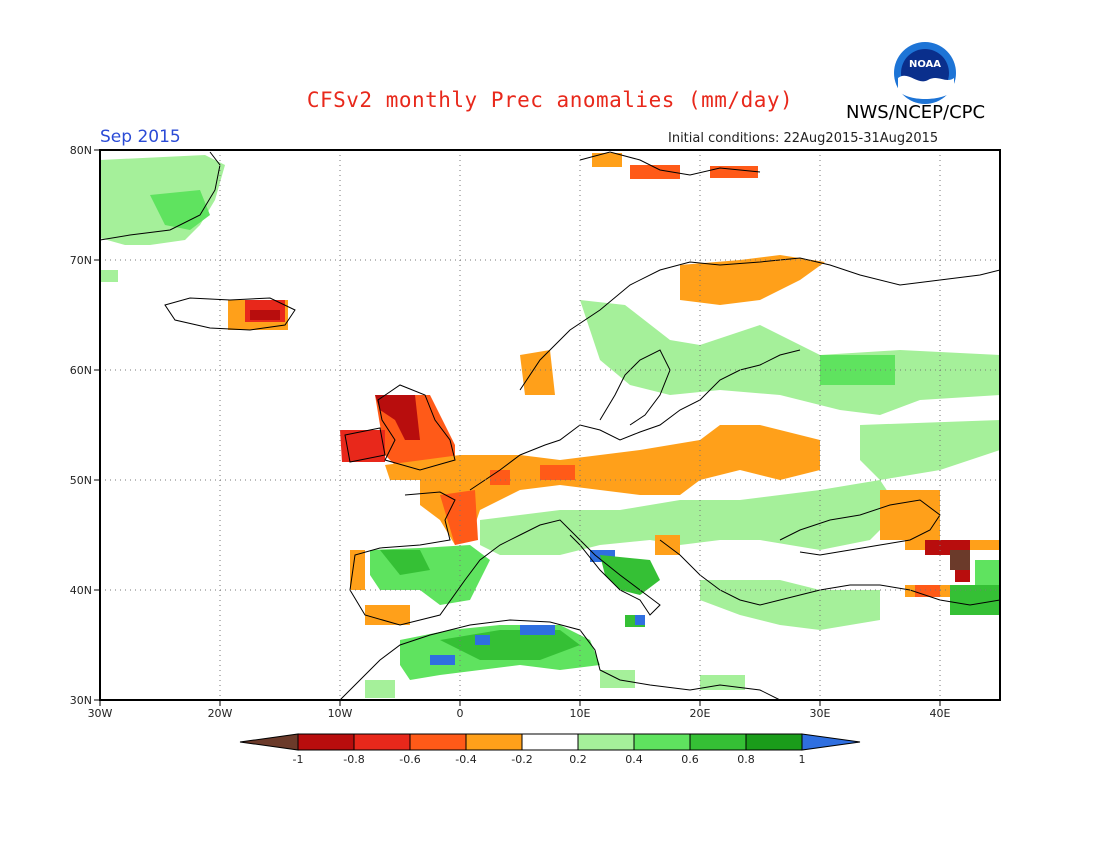 The height and width of the screenshot is (850, 1100). What do you see at coordinates (100, 713) in the screenshot?
I see `lon-label: 30W` at bounding box center [100, 713].